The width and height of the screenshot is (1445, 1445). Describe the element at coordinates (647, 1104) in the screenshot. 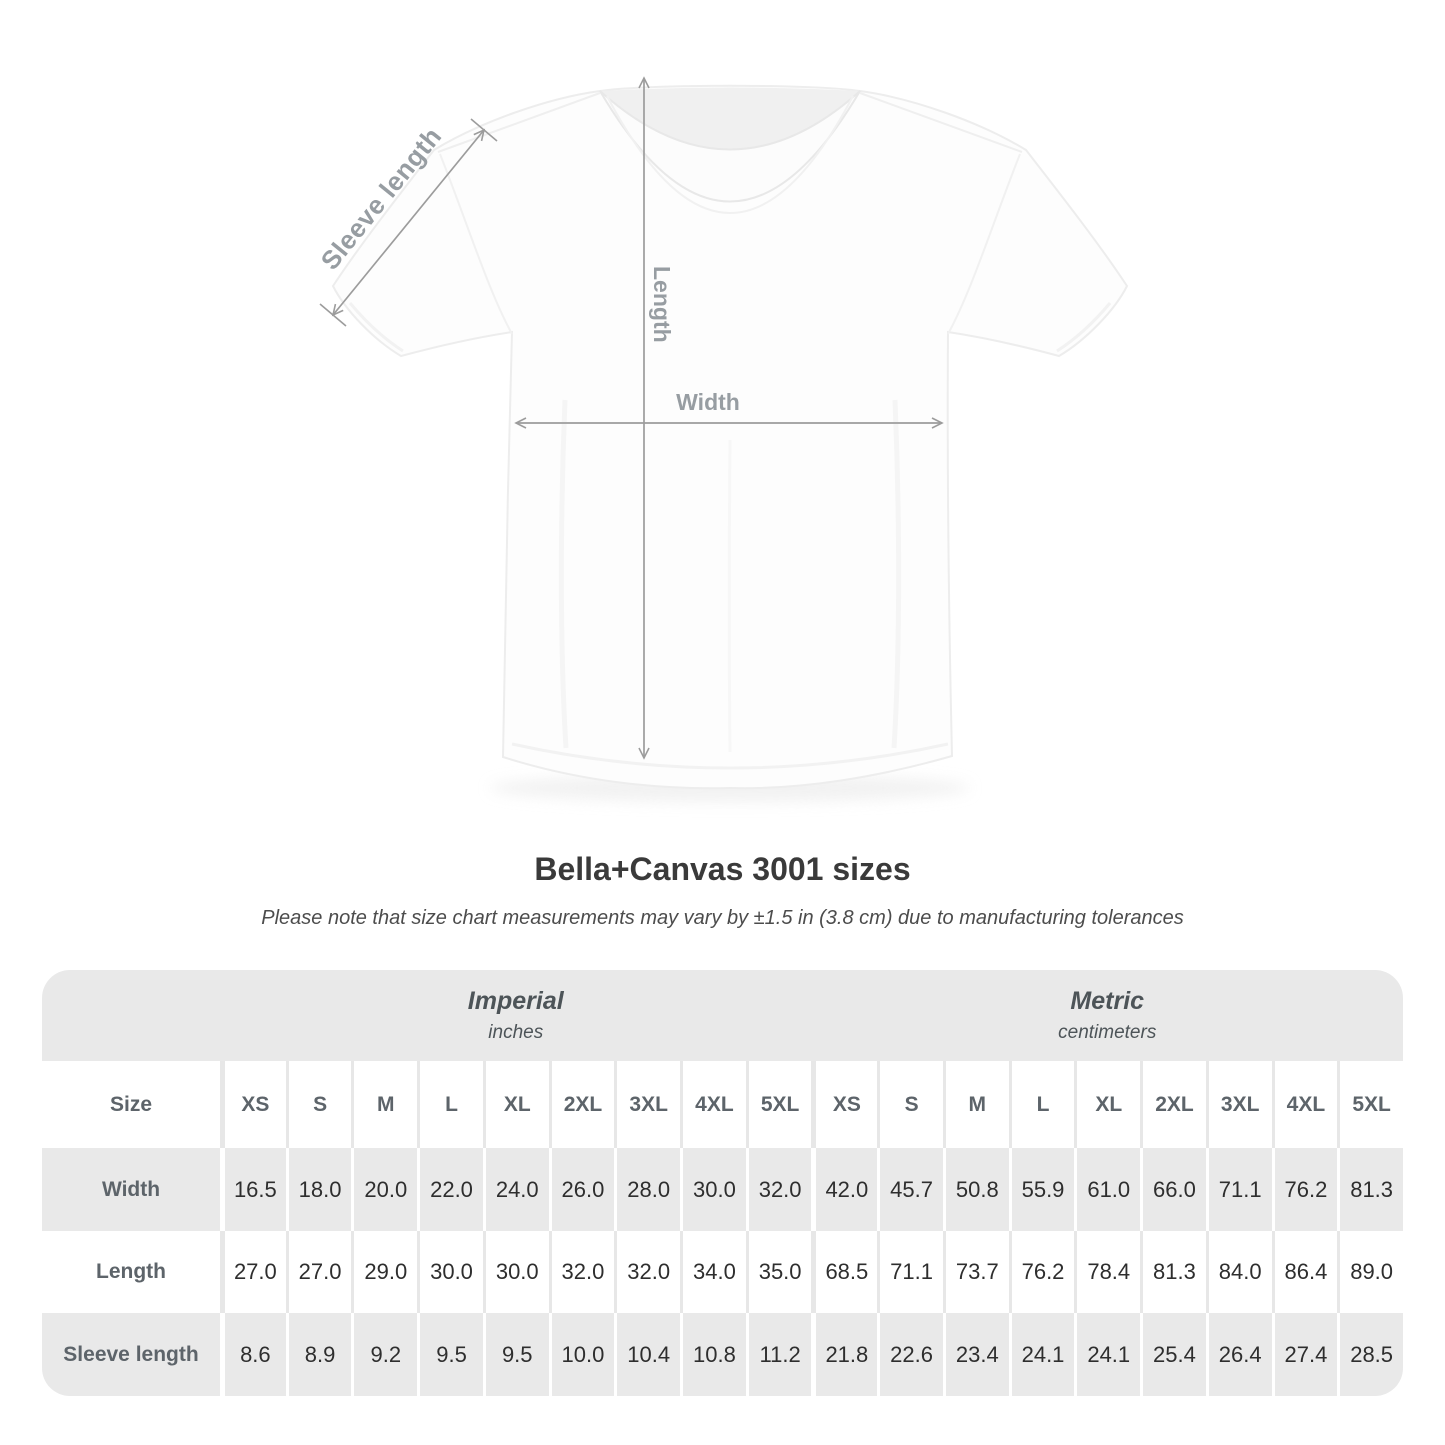

I see `imperial-size-header-3xl: 3XL` at that location.